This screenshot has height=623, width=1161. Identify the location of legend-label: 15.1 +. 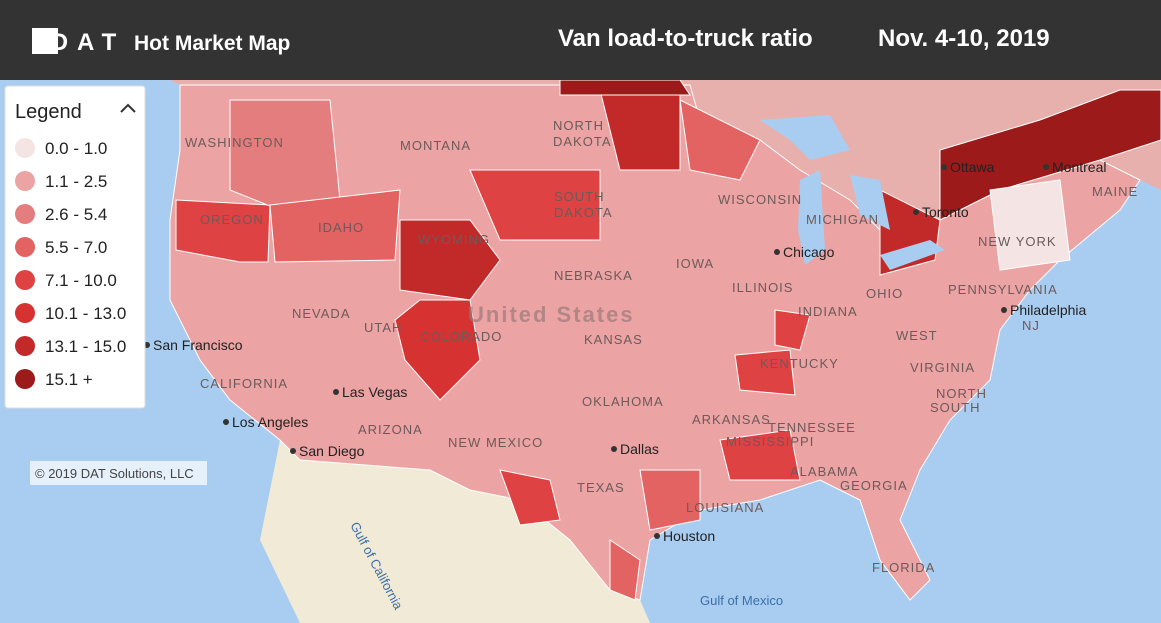
(69, 379).